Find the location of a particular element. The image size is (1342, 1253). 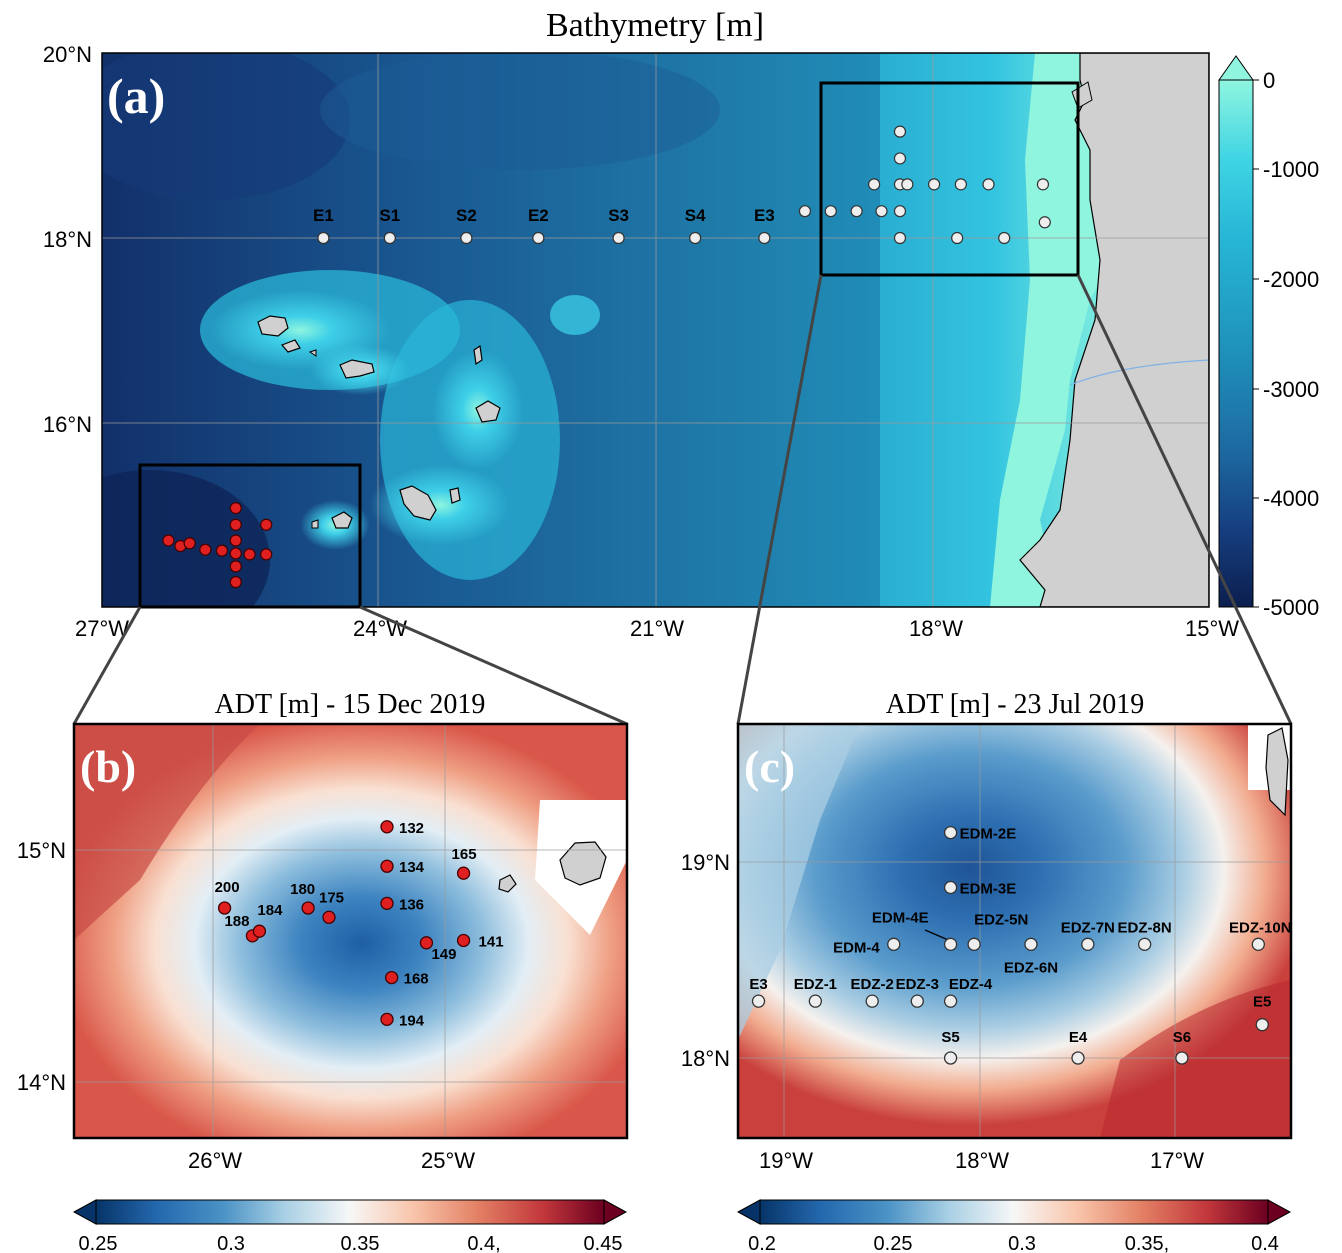

station-marker-e1 is located at coordinates (323, 238).